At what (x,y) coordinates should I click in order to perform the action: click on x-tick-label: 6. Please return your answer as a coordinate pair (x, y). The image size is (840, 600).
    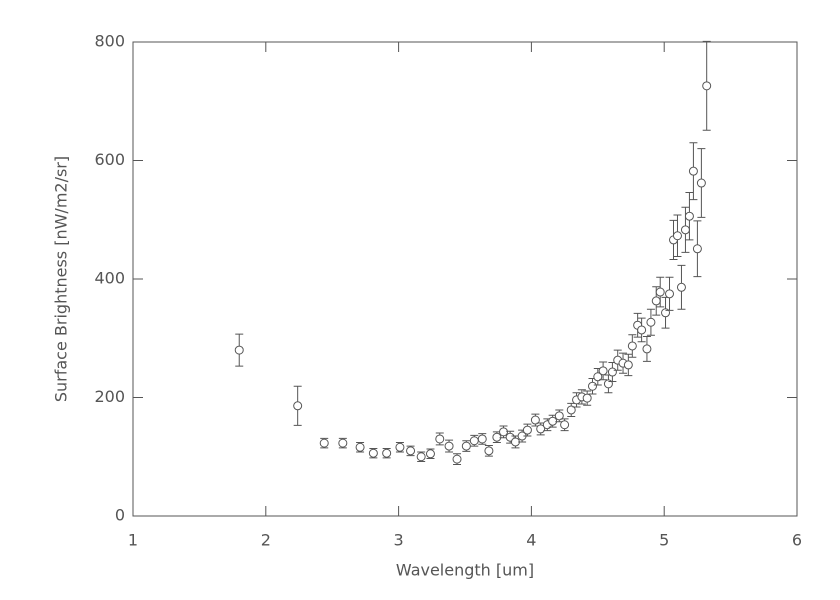
    Looking at the image, I should click on (797, 540).